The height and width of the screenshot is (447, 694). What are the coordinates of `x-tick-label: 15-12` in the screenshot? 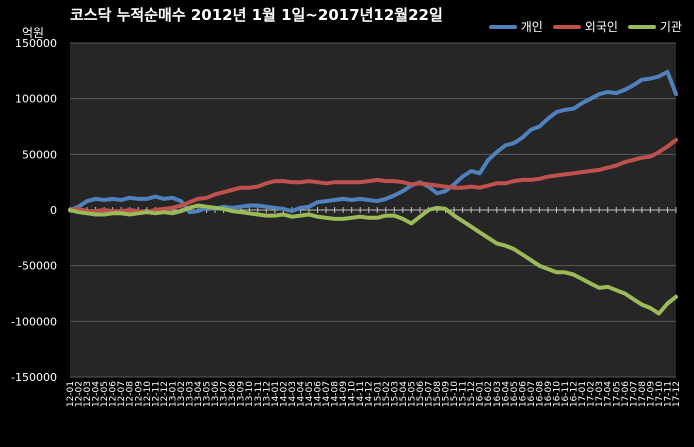 It's located at (472, 394).